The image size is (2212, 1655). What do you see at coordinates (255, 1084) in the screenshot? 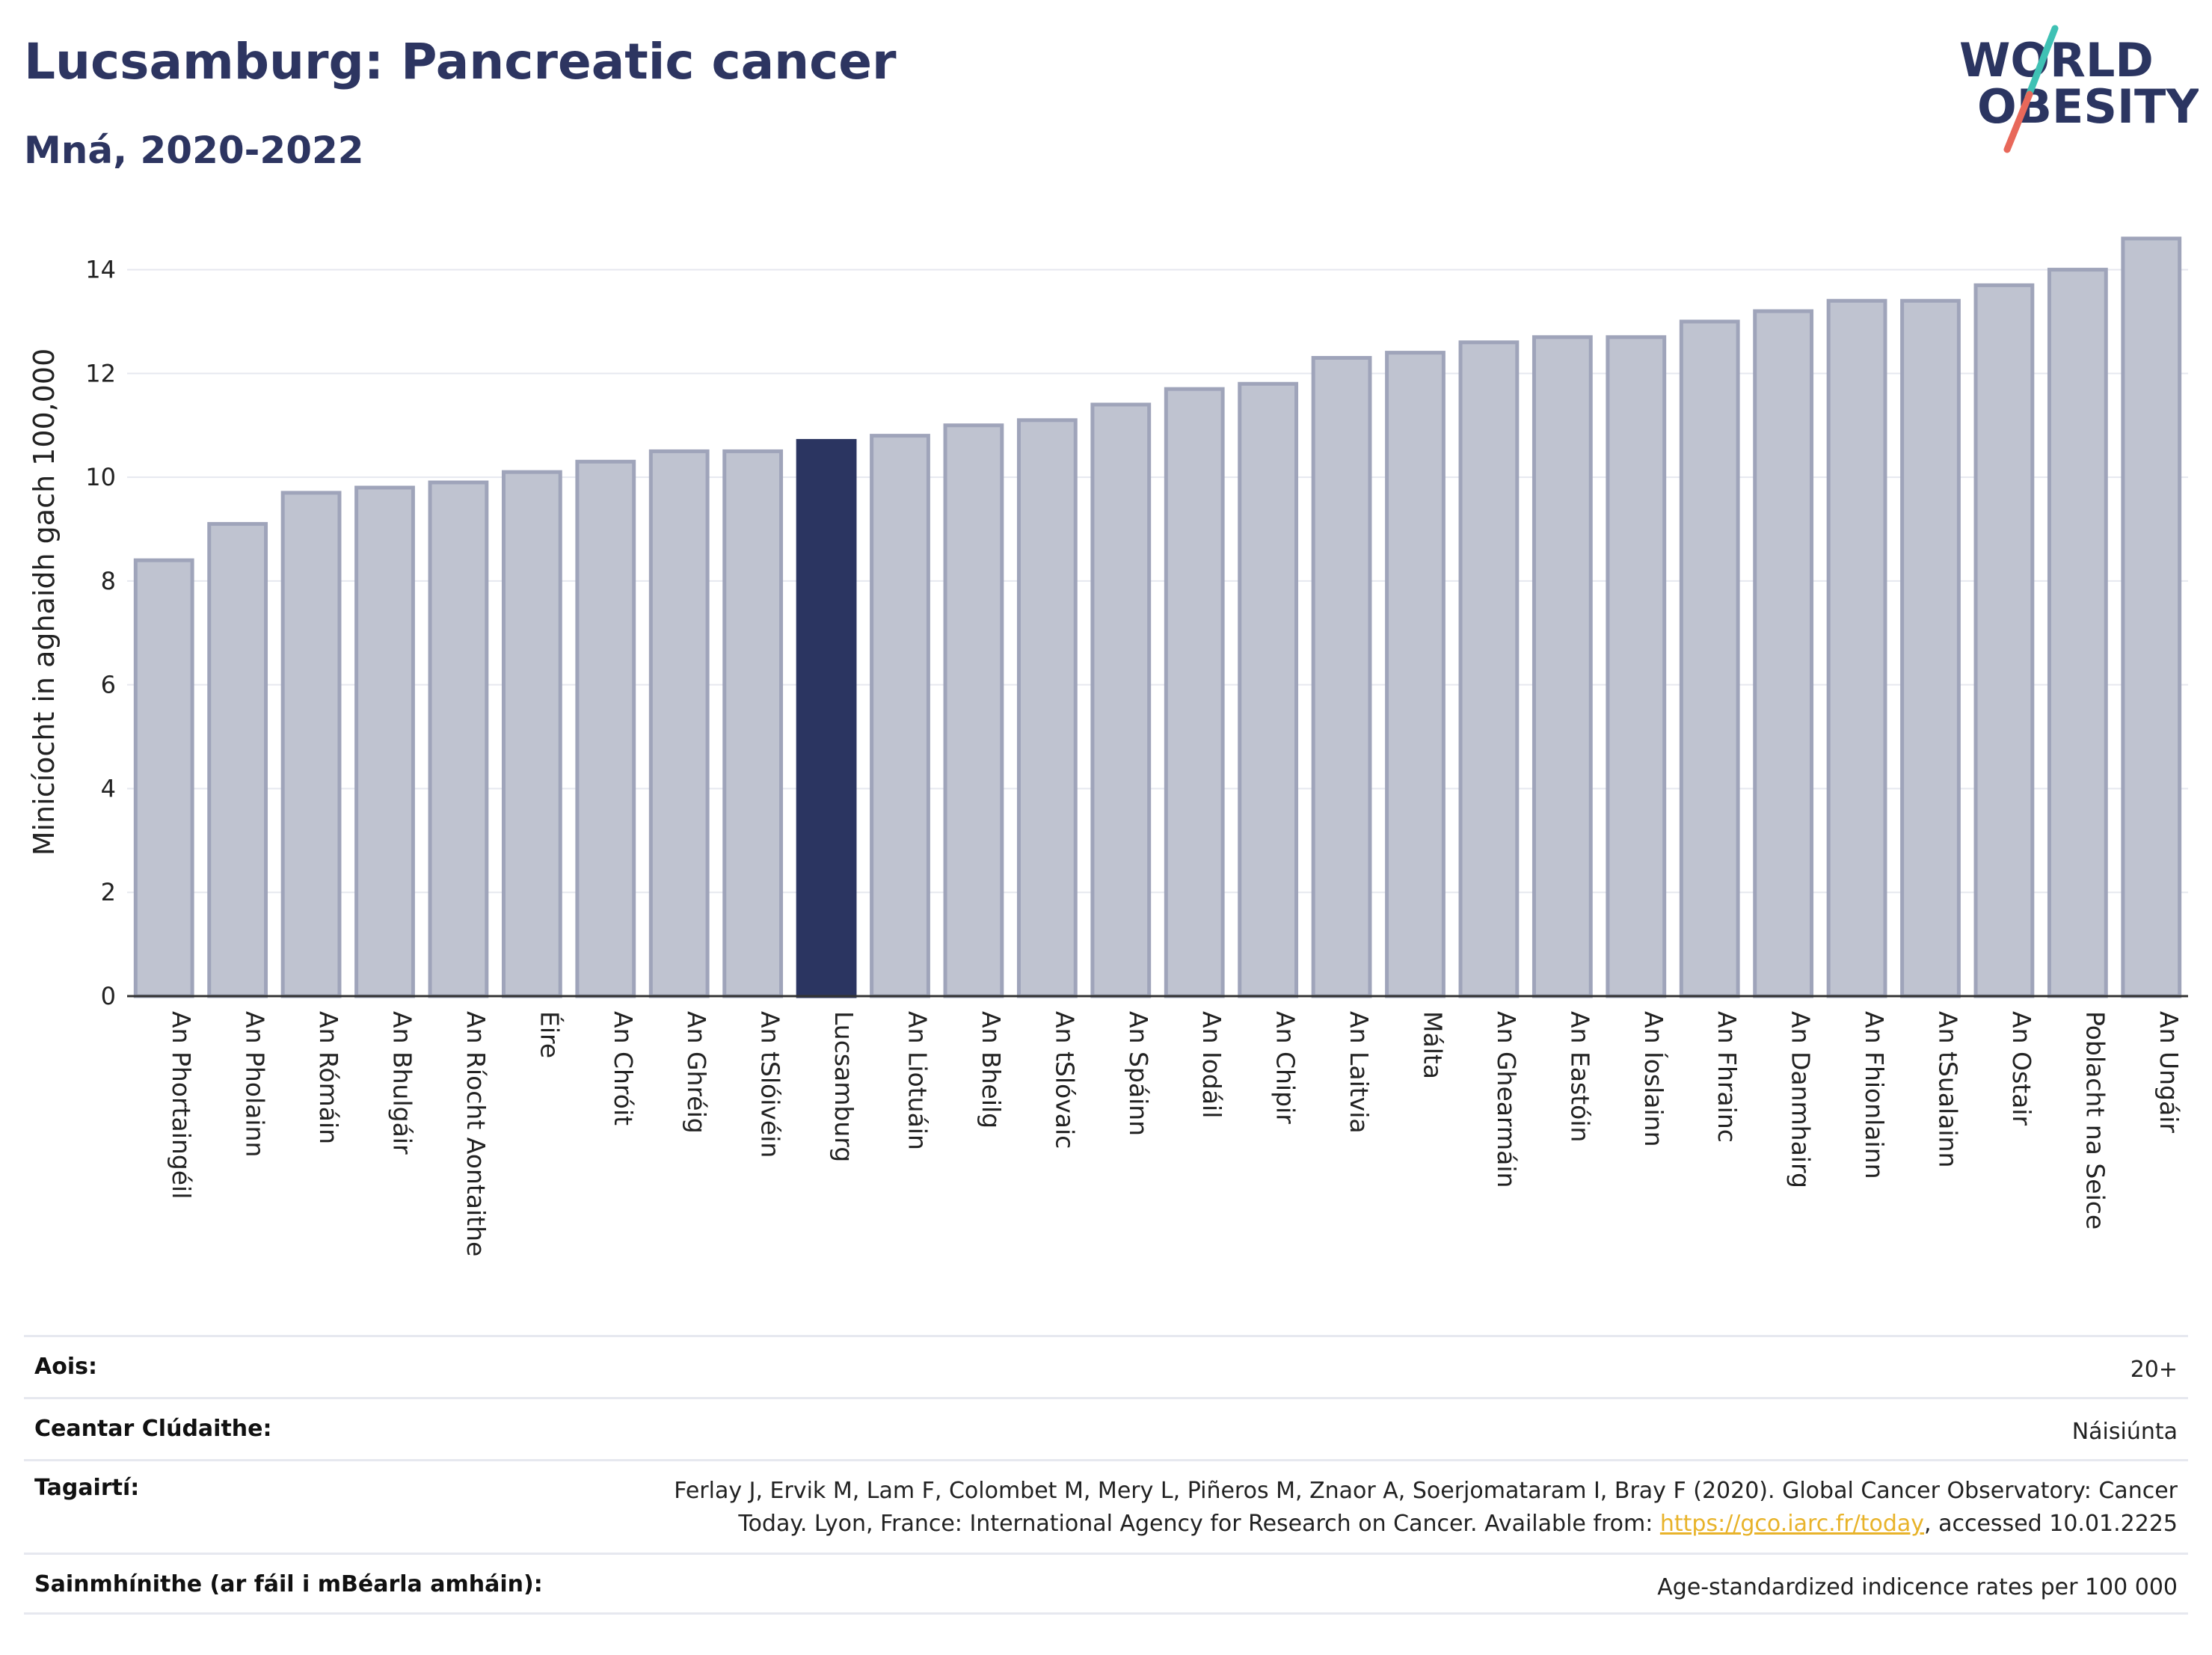
I see `x-tick-label: An Pholainn` at bounding box center [255, 1084].